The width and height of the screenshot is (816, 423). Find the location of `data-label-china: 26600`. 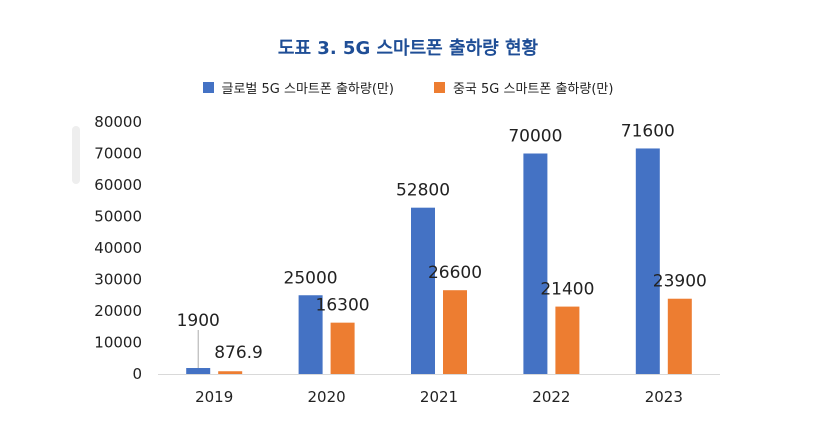

data-label-china: 26600 is located at coordinates (455, 273).